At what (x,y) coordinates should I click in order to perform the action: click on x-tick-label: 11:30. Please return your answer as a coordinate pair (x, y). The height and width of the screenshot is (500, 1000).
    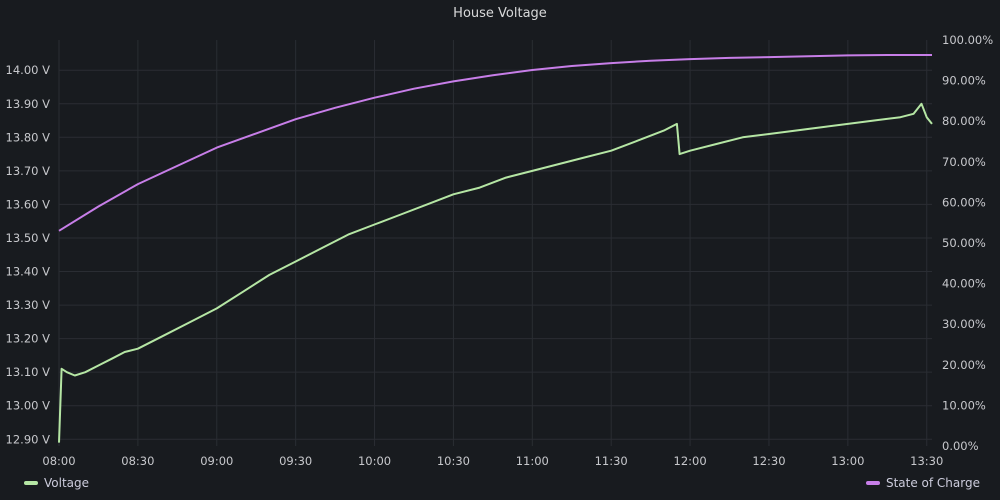
    Looking at the image, I should click on (611, 461).